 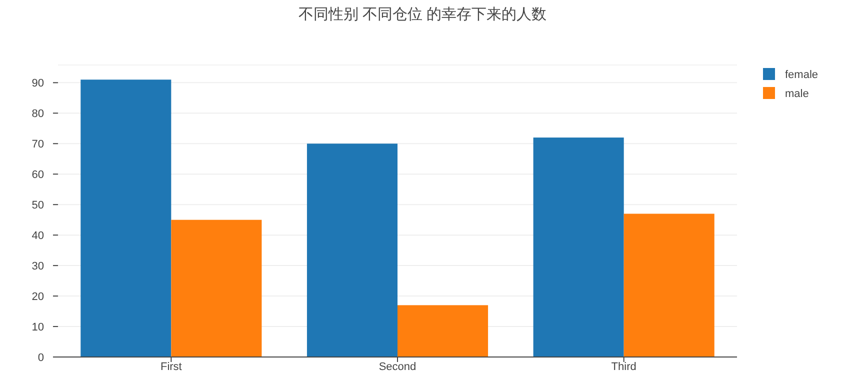 I want to click on y-tick-label: 30, so click(x=38, y=266).